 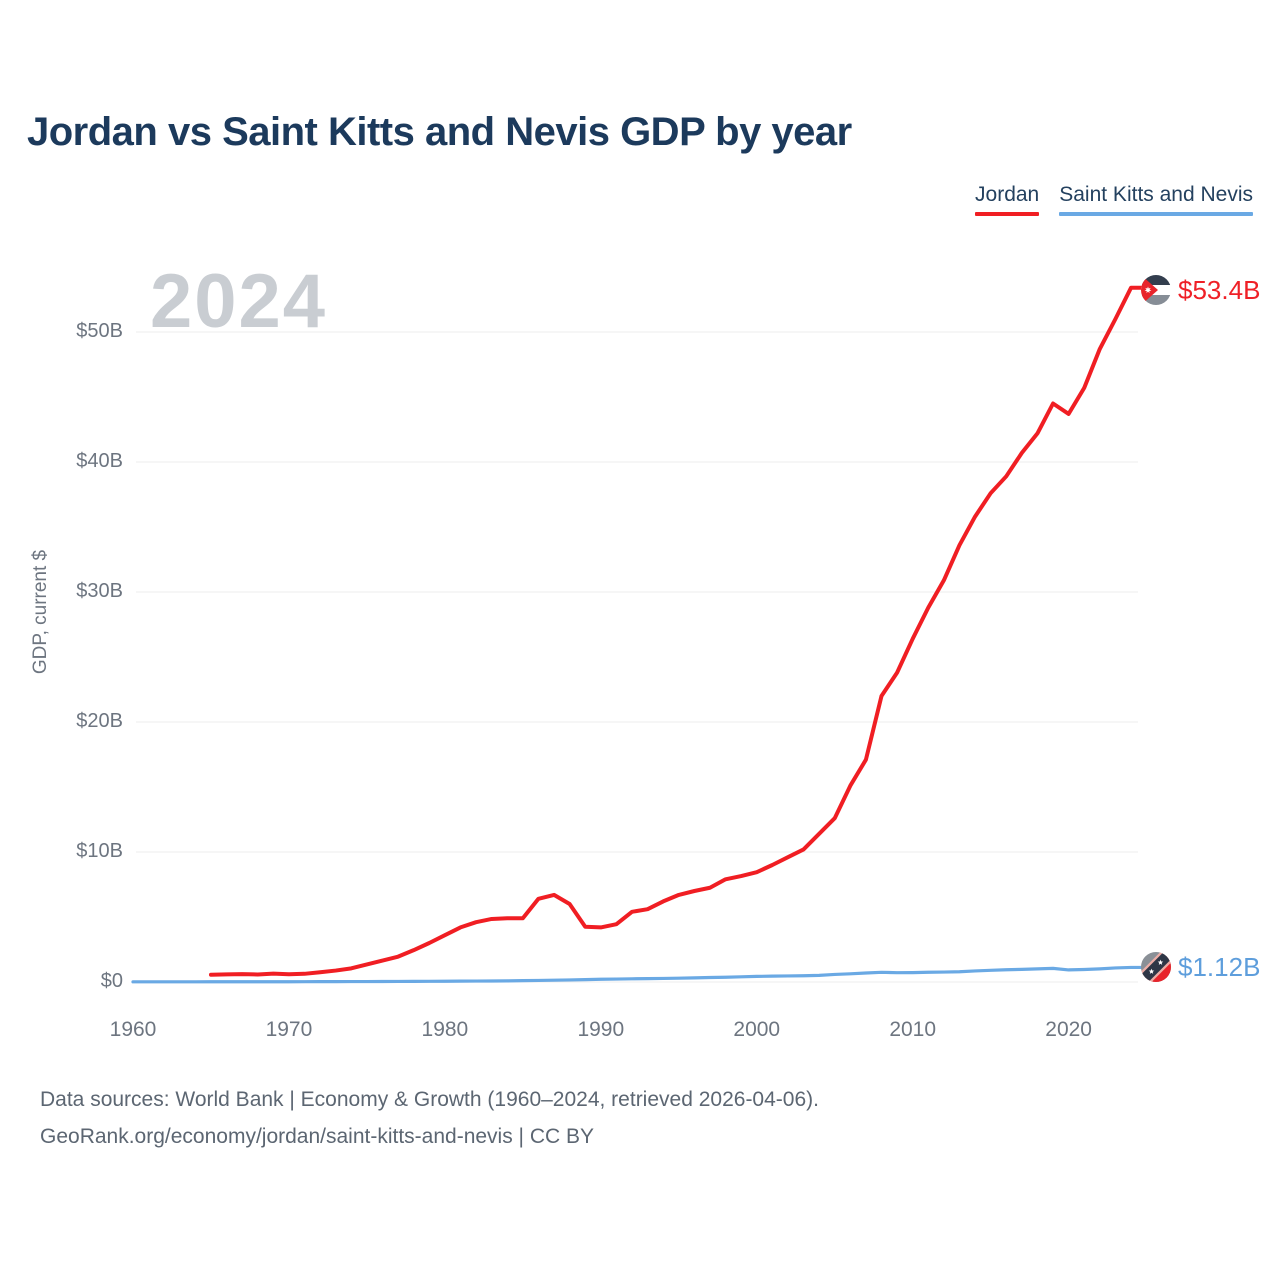 I want to click on legend-underline-jordan, so click(x=1007, y=214).